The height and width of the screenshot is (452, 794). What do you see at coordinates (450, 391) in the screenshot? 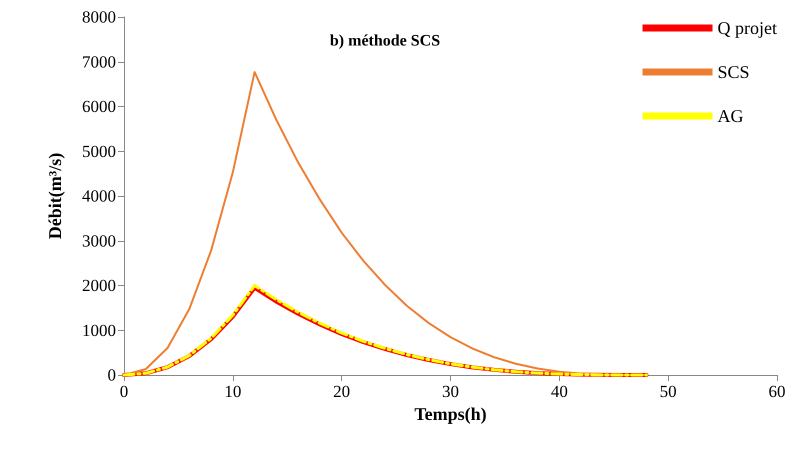
I see `x-tick-label: 30` at bounding box center [450, 391].